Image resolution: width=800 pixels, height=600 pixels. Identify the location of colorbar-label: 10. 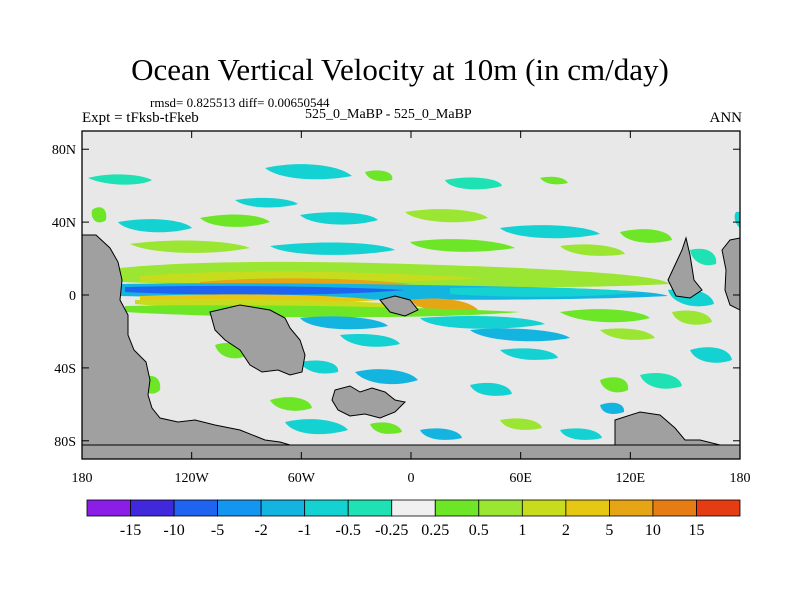
(653, 530).